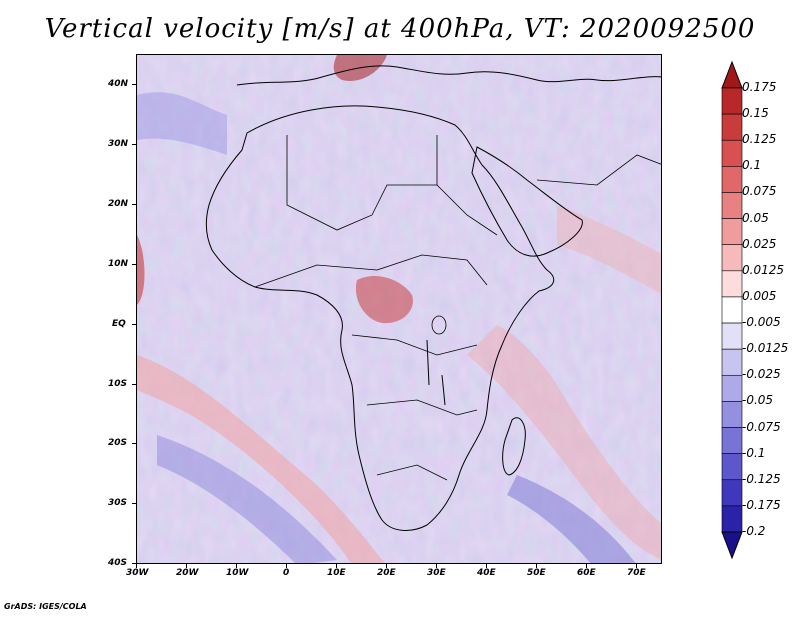 The width and height of the screenshot is (800, 618). What do you see at coordinates (119, 324) in the screenshot?
I see `y-tick-label: EQ` at bounding box center [119, 324].